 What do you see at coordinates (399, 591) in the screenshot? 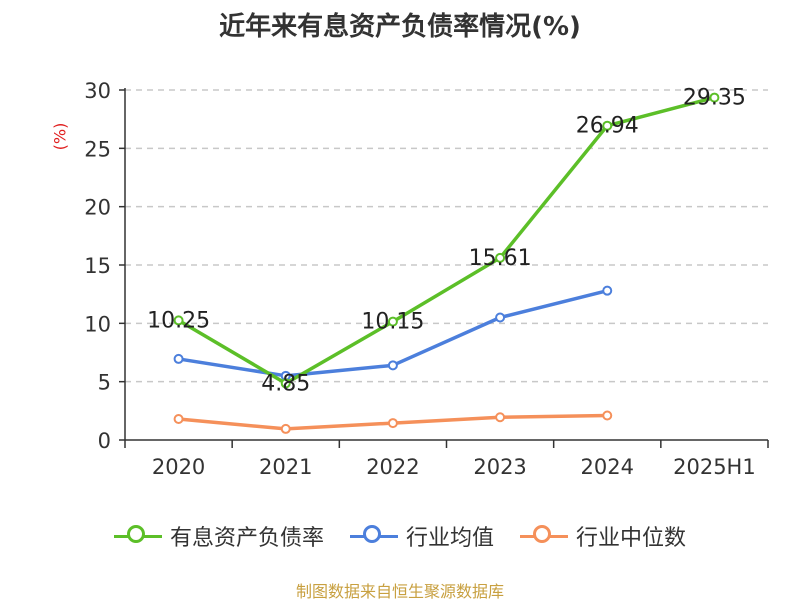
I see `source-note: 制图数据来自恒生聚源数据库` at bounding box center [399, 591].